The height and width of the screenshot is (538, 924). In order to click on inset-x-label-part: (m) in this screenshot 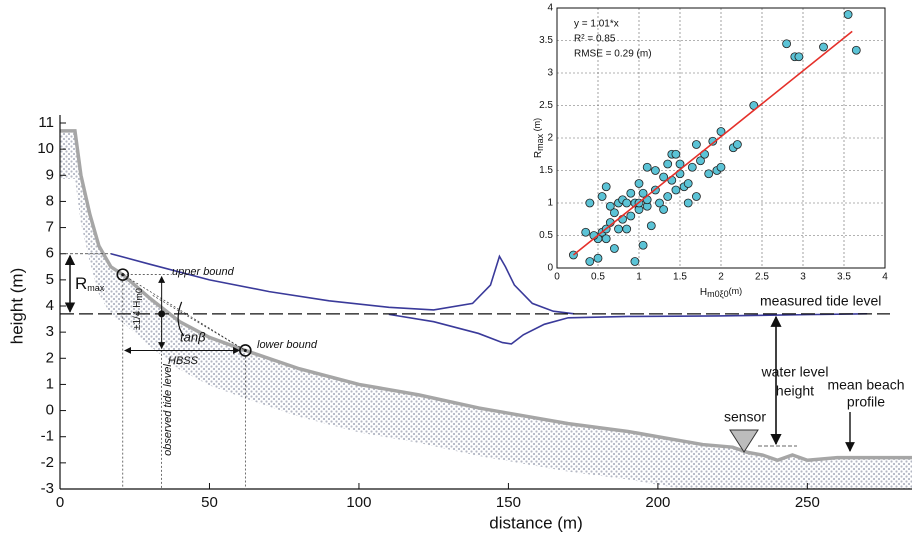, I will do `click(736, 291)`.